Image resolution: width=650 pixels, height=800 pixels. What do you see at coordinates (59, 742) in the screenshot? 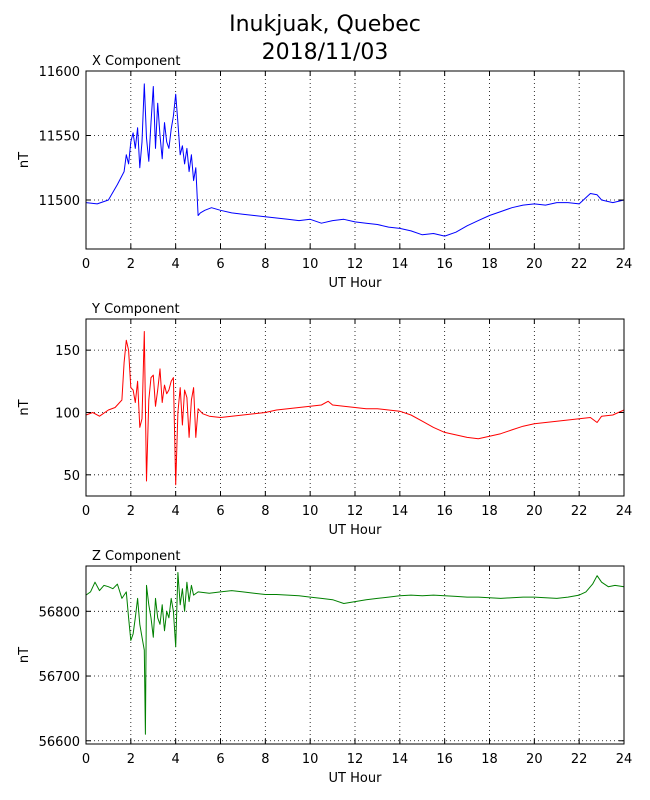
I see `y-tick-label: 56600` at bounding box center [59, 742].